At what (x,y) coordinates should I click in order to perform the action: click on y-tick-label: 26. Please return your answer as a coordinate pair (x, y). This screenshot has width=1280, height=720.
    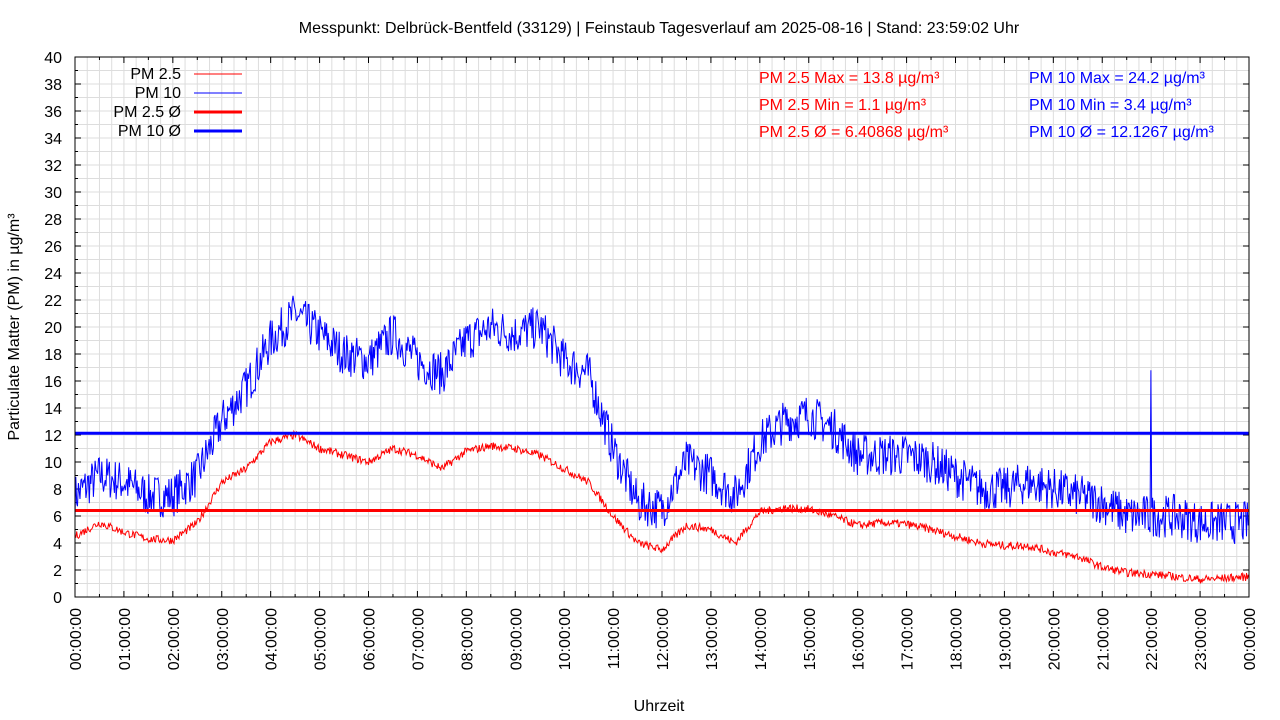
    Looking at the image, I should click on (53, 247).